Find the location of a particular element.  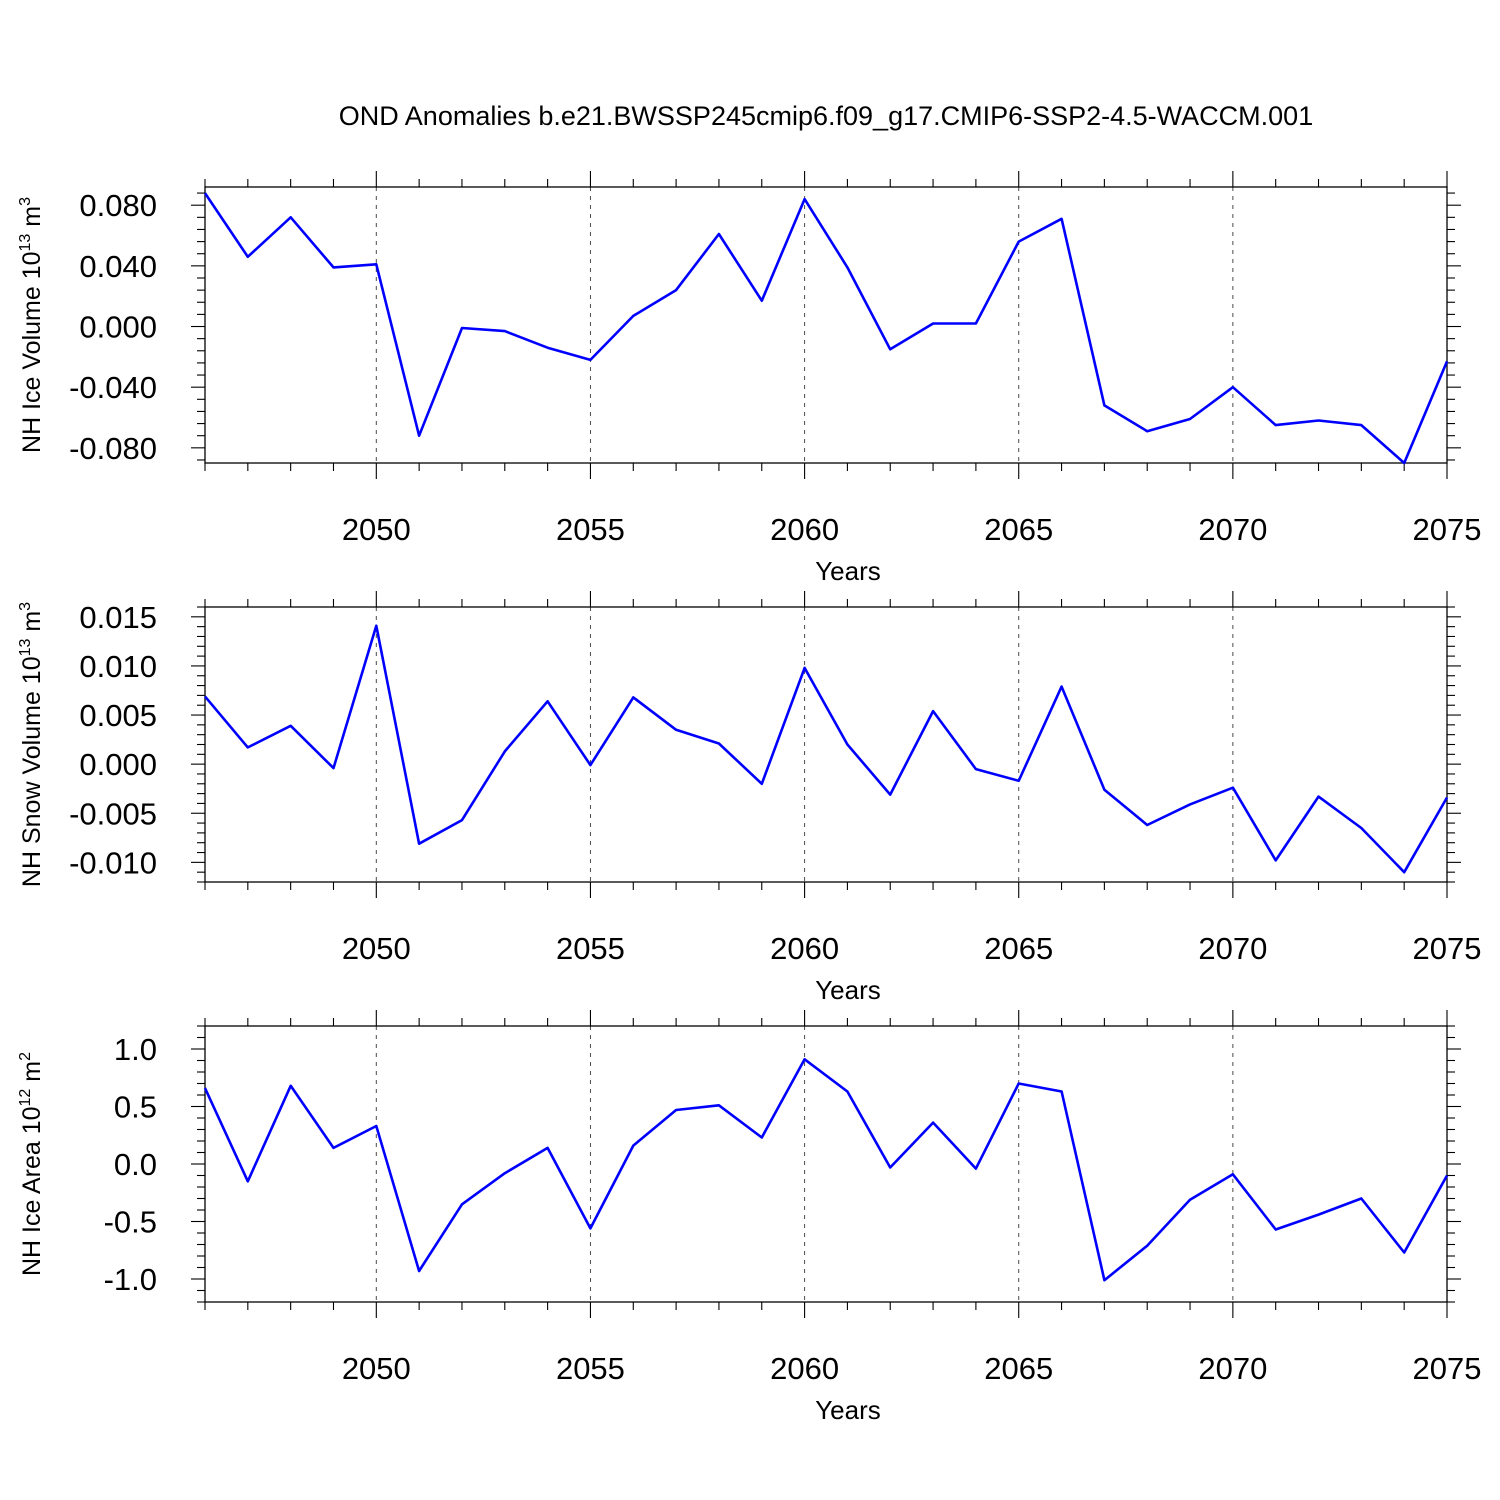

y-axis-label-part: NH Ice Volume 10 is located at coordinates (32, 352).